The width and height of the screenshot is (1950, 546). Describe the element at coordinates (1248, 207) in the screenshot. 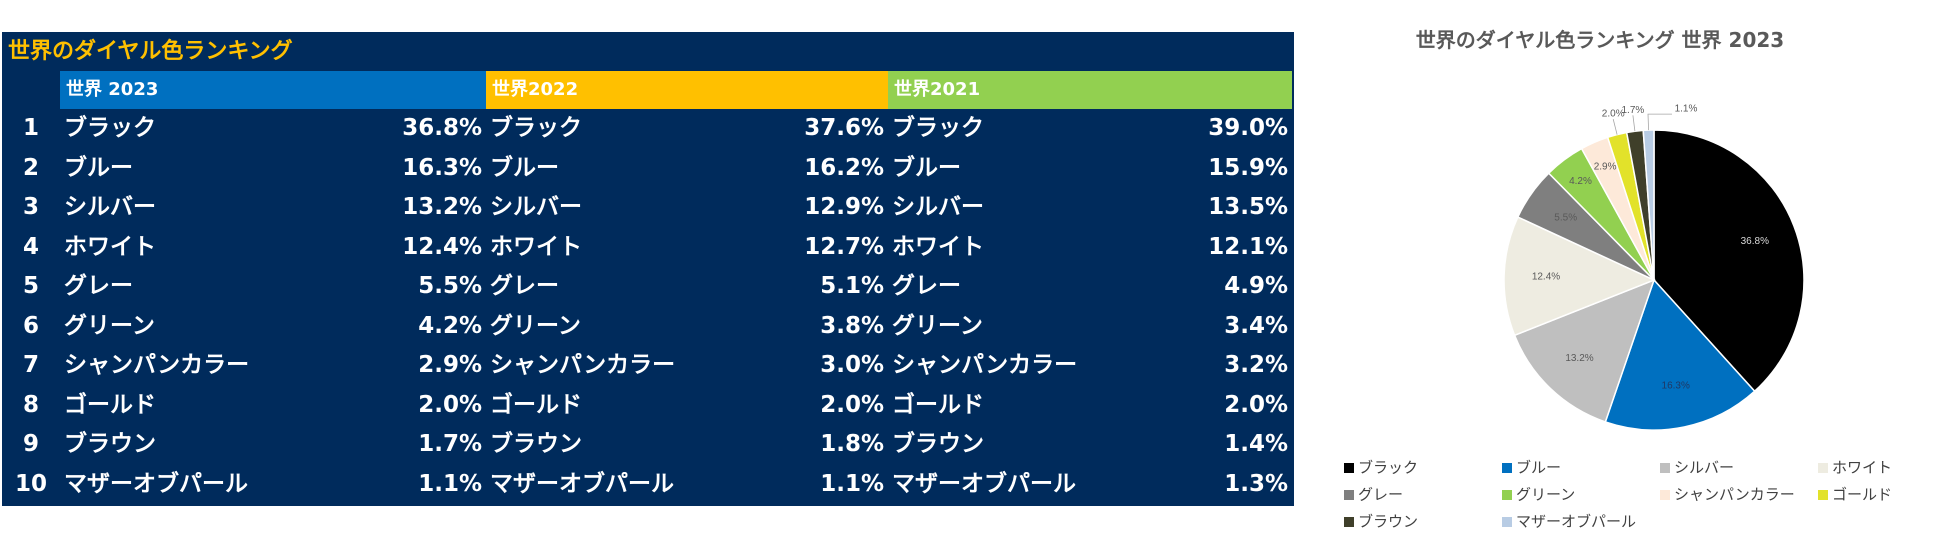

I see `percentage-cell: 13.5%` at that location.